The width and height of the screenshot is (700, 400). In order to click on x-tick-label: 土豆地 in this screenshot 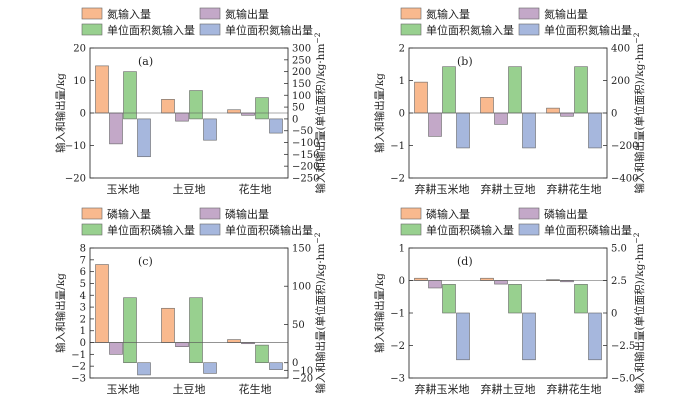, I will do `click(189, 189)`.